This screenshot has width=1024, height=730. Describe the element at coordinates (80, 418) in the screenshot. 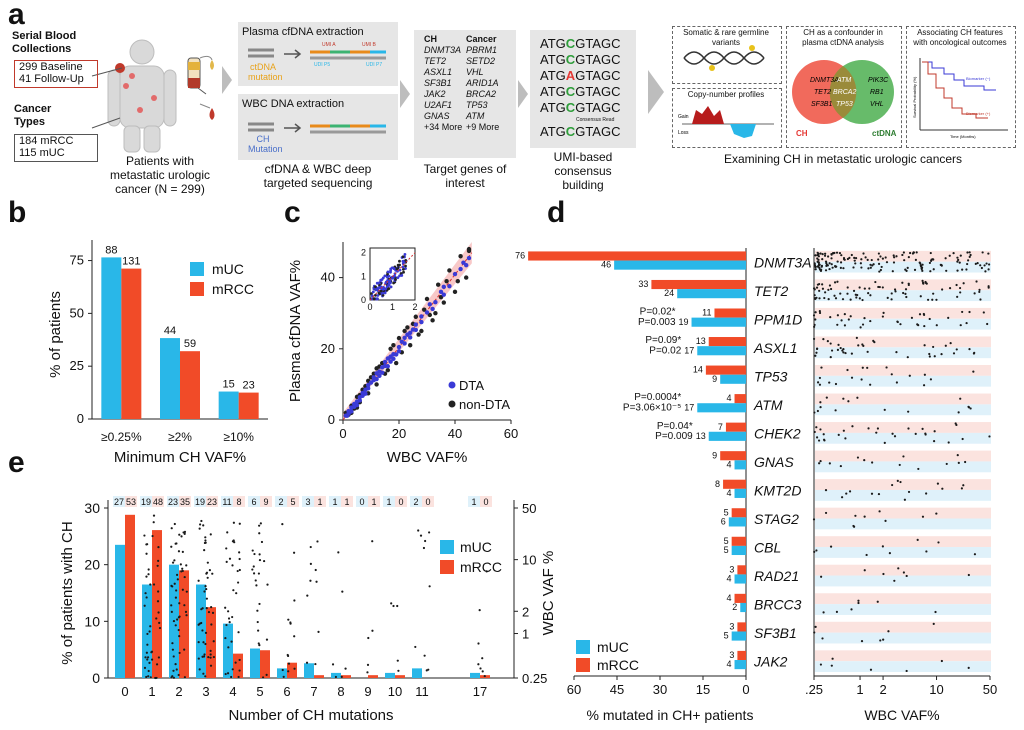

I see `y-tick-label: 0` at that location.